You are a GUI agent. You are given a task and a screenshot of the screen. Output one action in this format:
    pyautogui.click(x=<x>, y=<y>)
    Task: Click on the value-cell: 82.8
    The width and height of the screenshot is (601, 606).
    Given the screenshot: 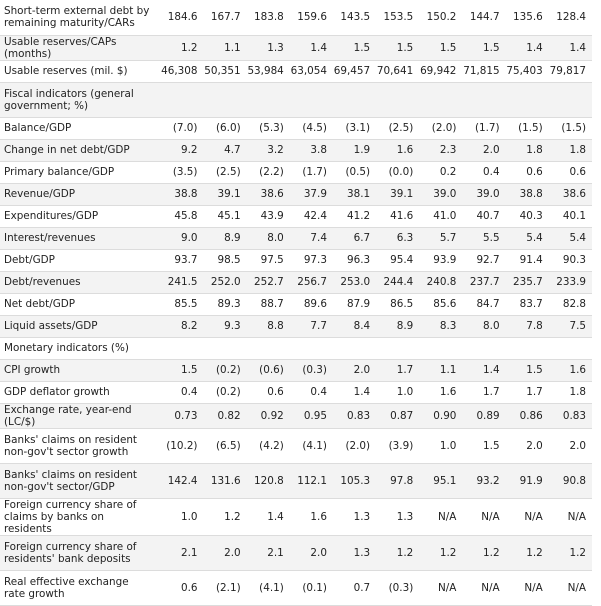 What is the action you would take?
    pyautogui.click(x=570, y=304)
    